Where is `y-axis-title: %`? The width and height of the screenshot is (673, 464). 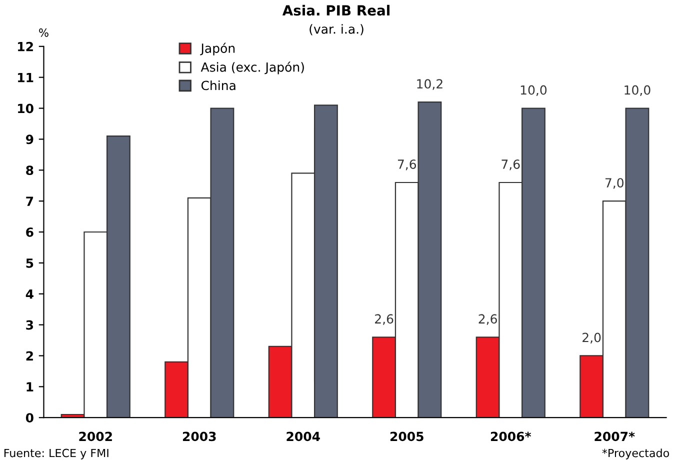 y-axis-title: % is located at coordinates (43, 32).